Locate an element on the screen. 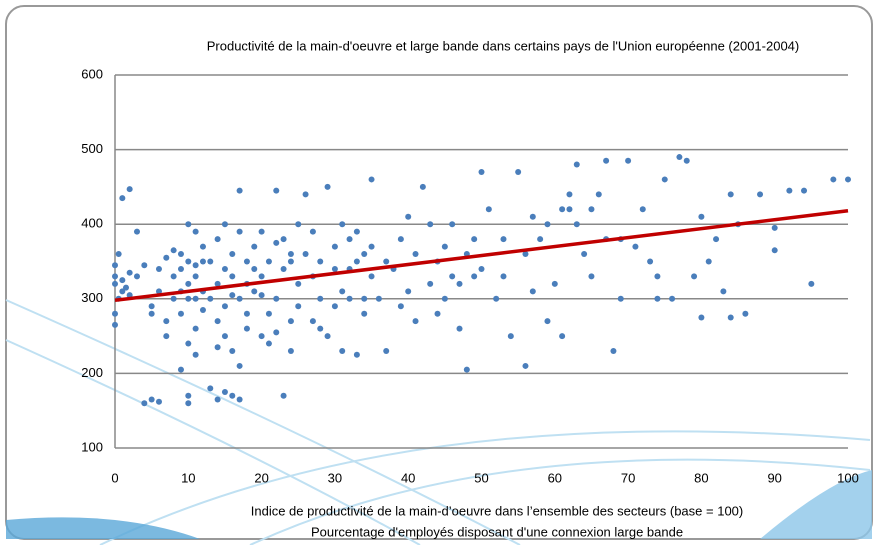 This screenshot has height=545, width=880. trend-line is located at coordinates (481, 256).